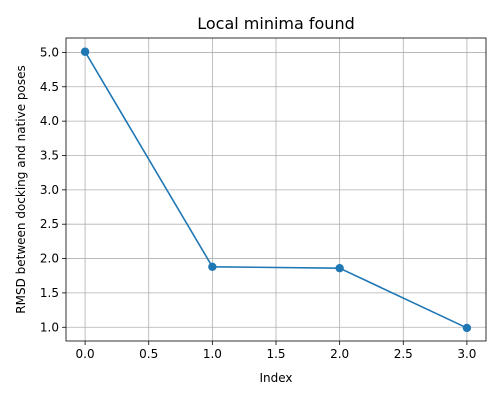  What do you see at coordinates (49, 293) in the screenshot?
I see `y-tick-label: 1.5` at bounding box center [49, 293].